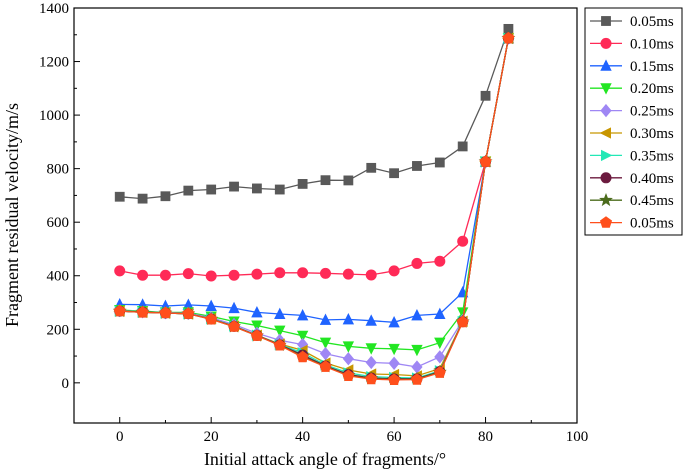  I want to click on legend-label: 0.40ms, so click(652, 179).